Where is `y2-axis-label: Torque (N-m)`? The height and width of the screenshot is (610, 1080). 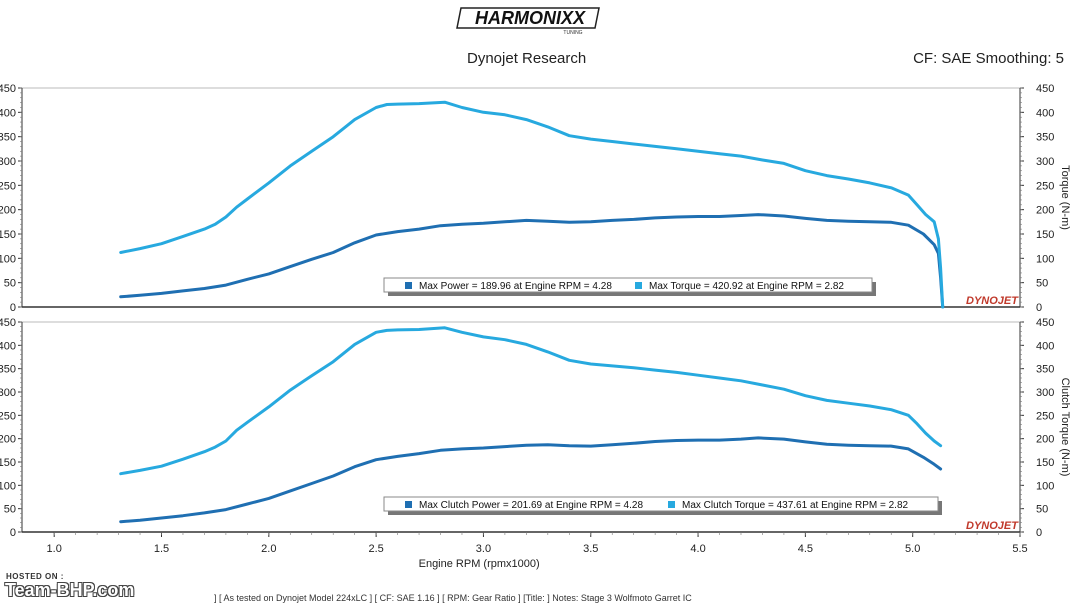
y2-axis-label: Torque (N-m) is located at coordinates (1065, 197).